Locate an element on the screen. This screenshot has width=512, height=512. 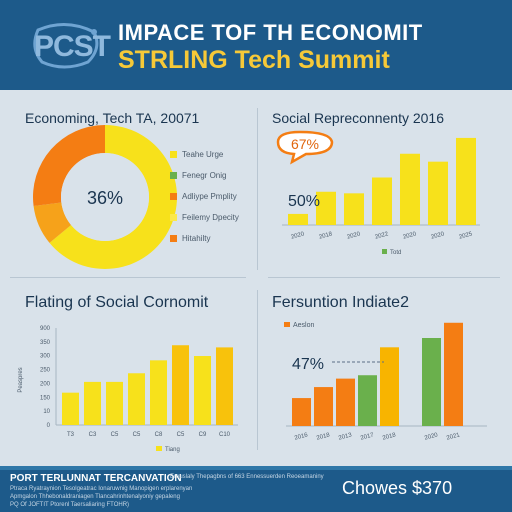
logo-emblem-icon is located at coordinates (66, 46).